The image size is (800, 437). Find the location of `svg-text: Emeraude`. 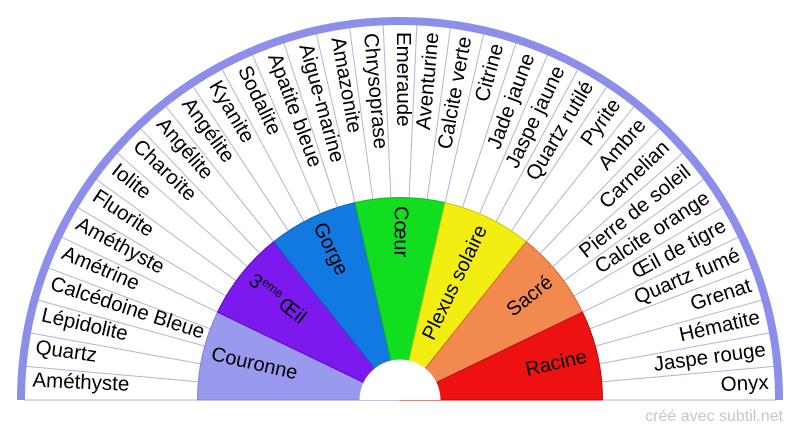

svg-text: Emeraude is located at coordinates (403, 79).